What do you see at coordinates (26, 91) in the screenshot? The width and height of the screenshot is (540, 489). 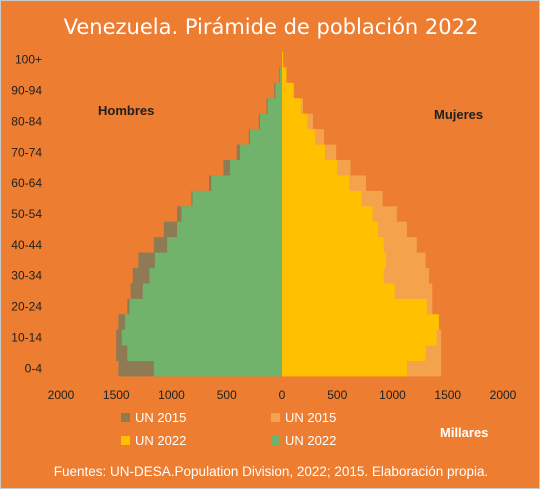 I see `y-tick-label-90-94: 90-94` at bounding box center [26, 91].